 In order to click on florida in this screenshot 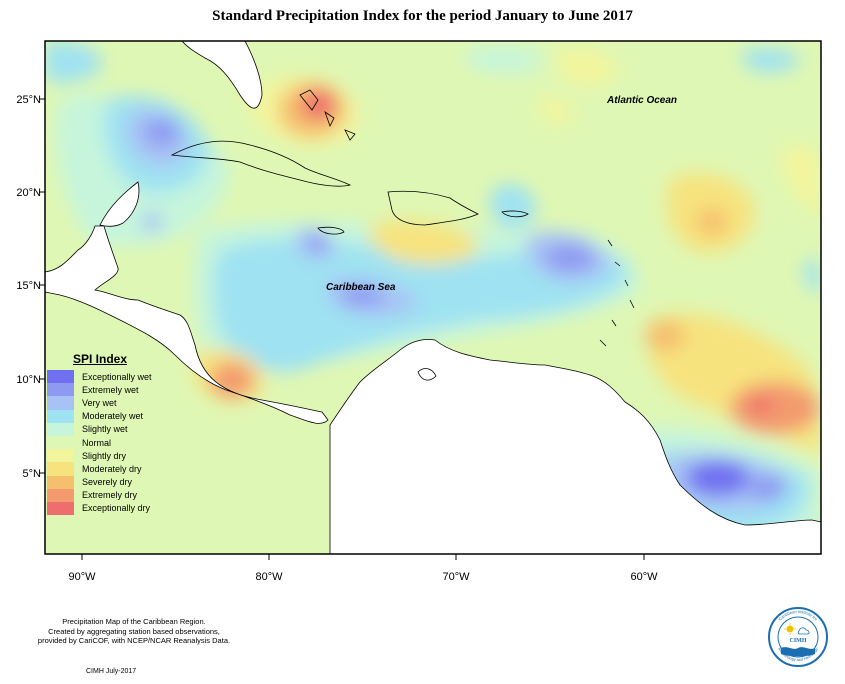, I will do `click(222, 75)`.